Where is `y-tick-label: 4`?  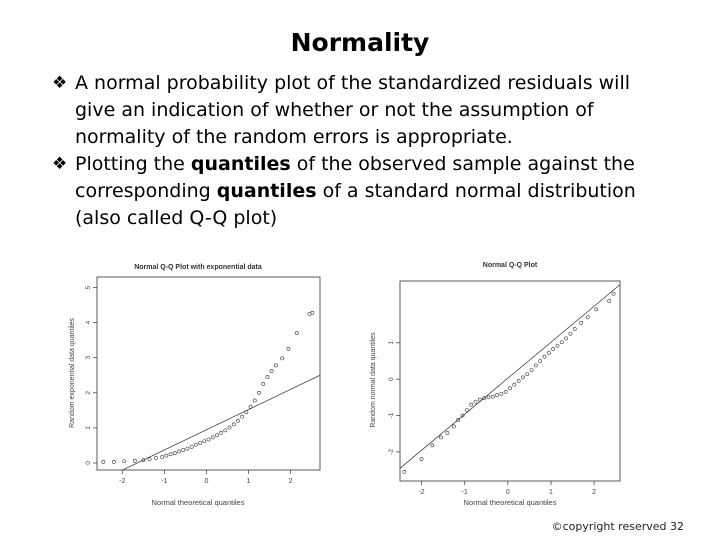 y-tick-label: 4 is located at coordinates (88, 322).